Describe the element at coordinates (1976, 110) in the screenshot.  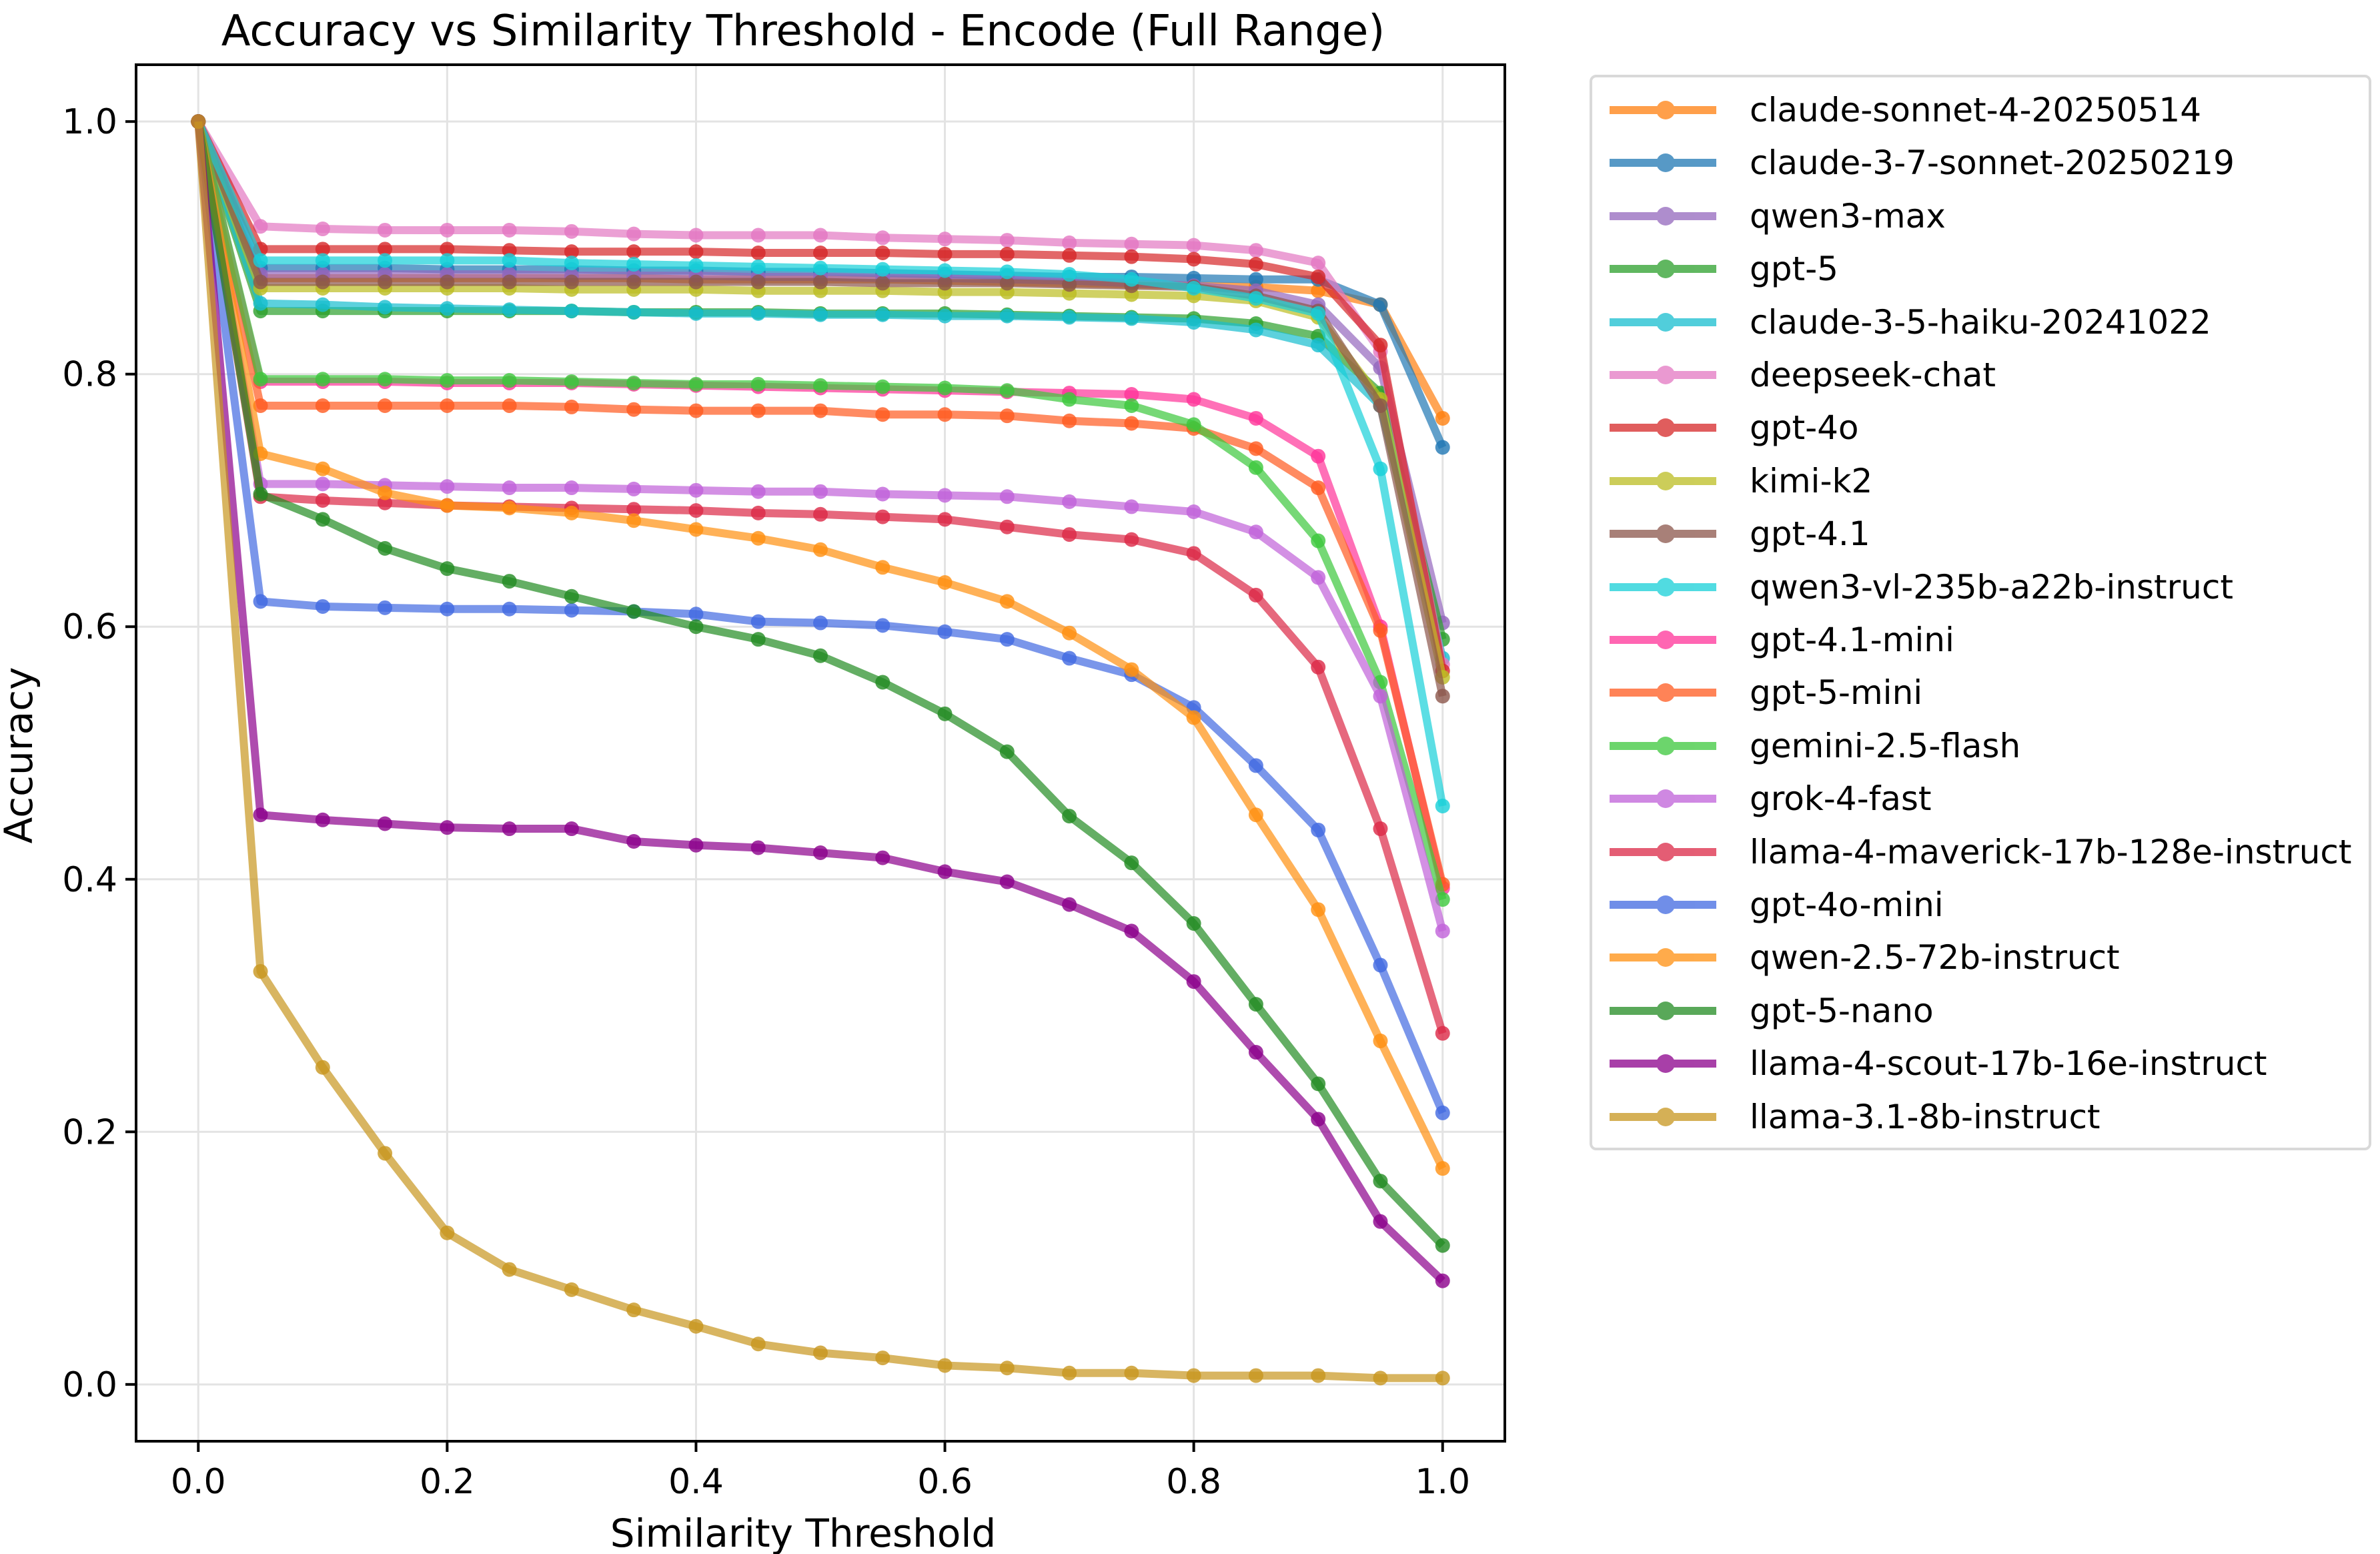
I see `legend-label: claude-sonnet-4-20250514` at that location.